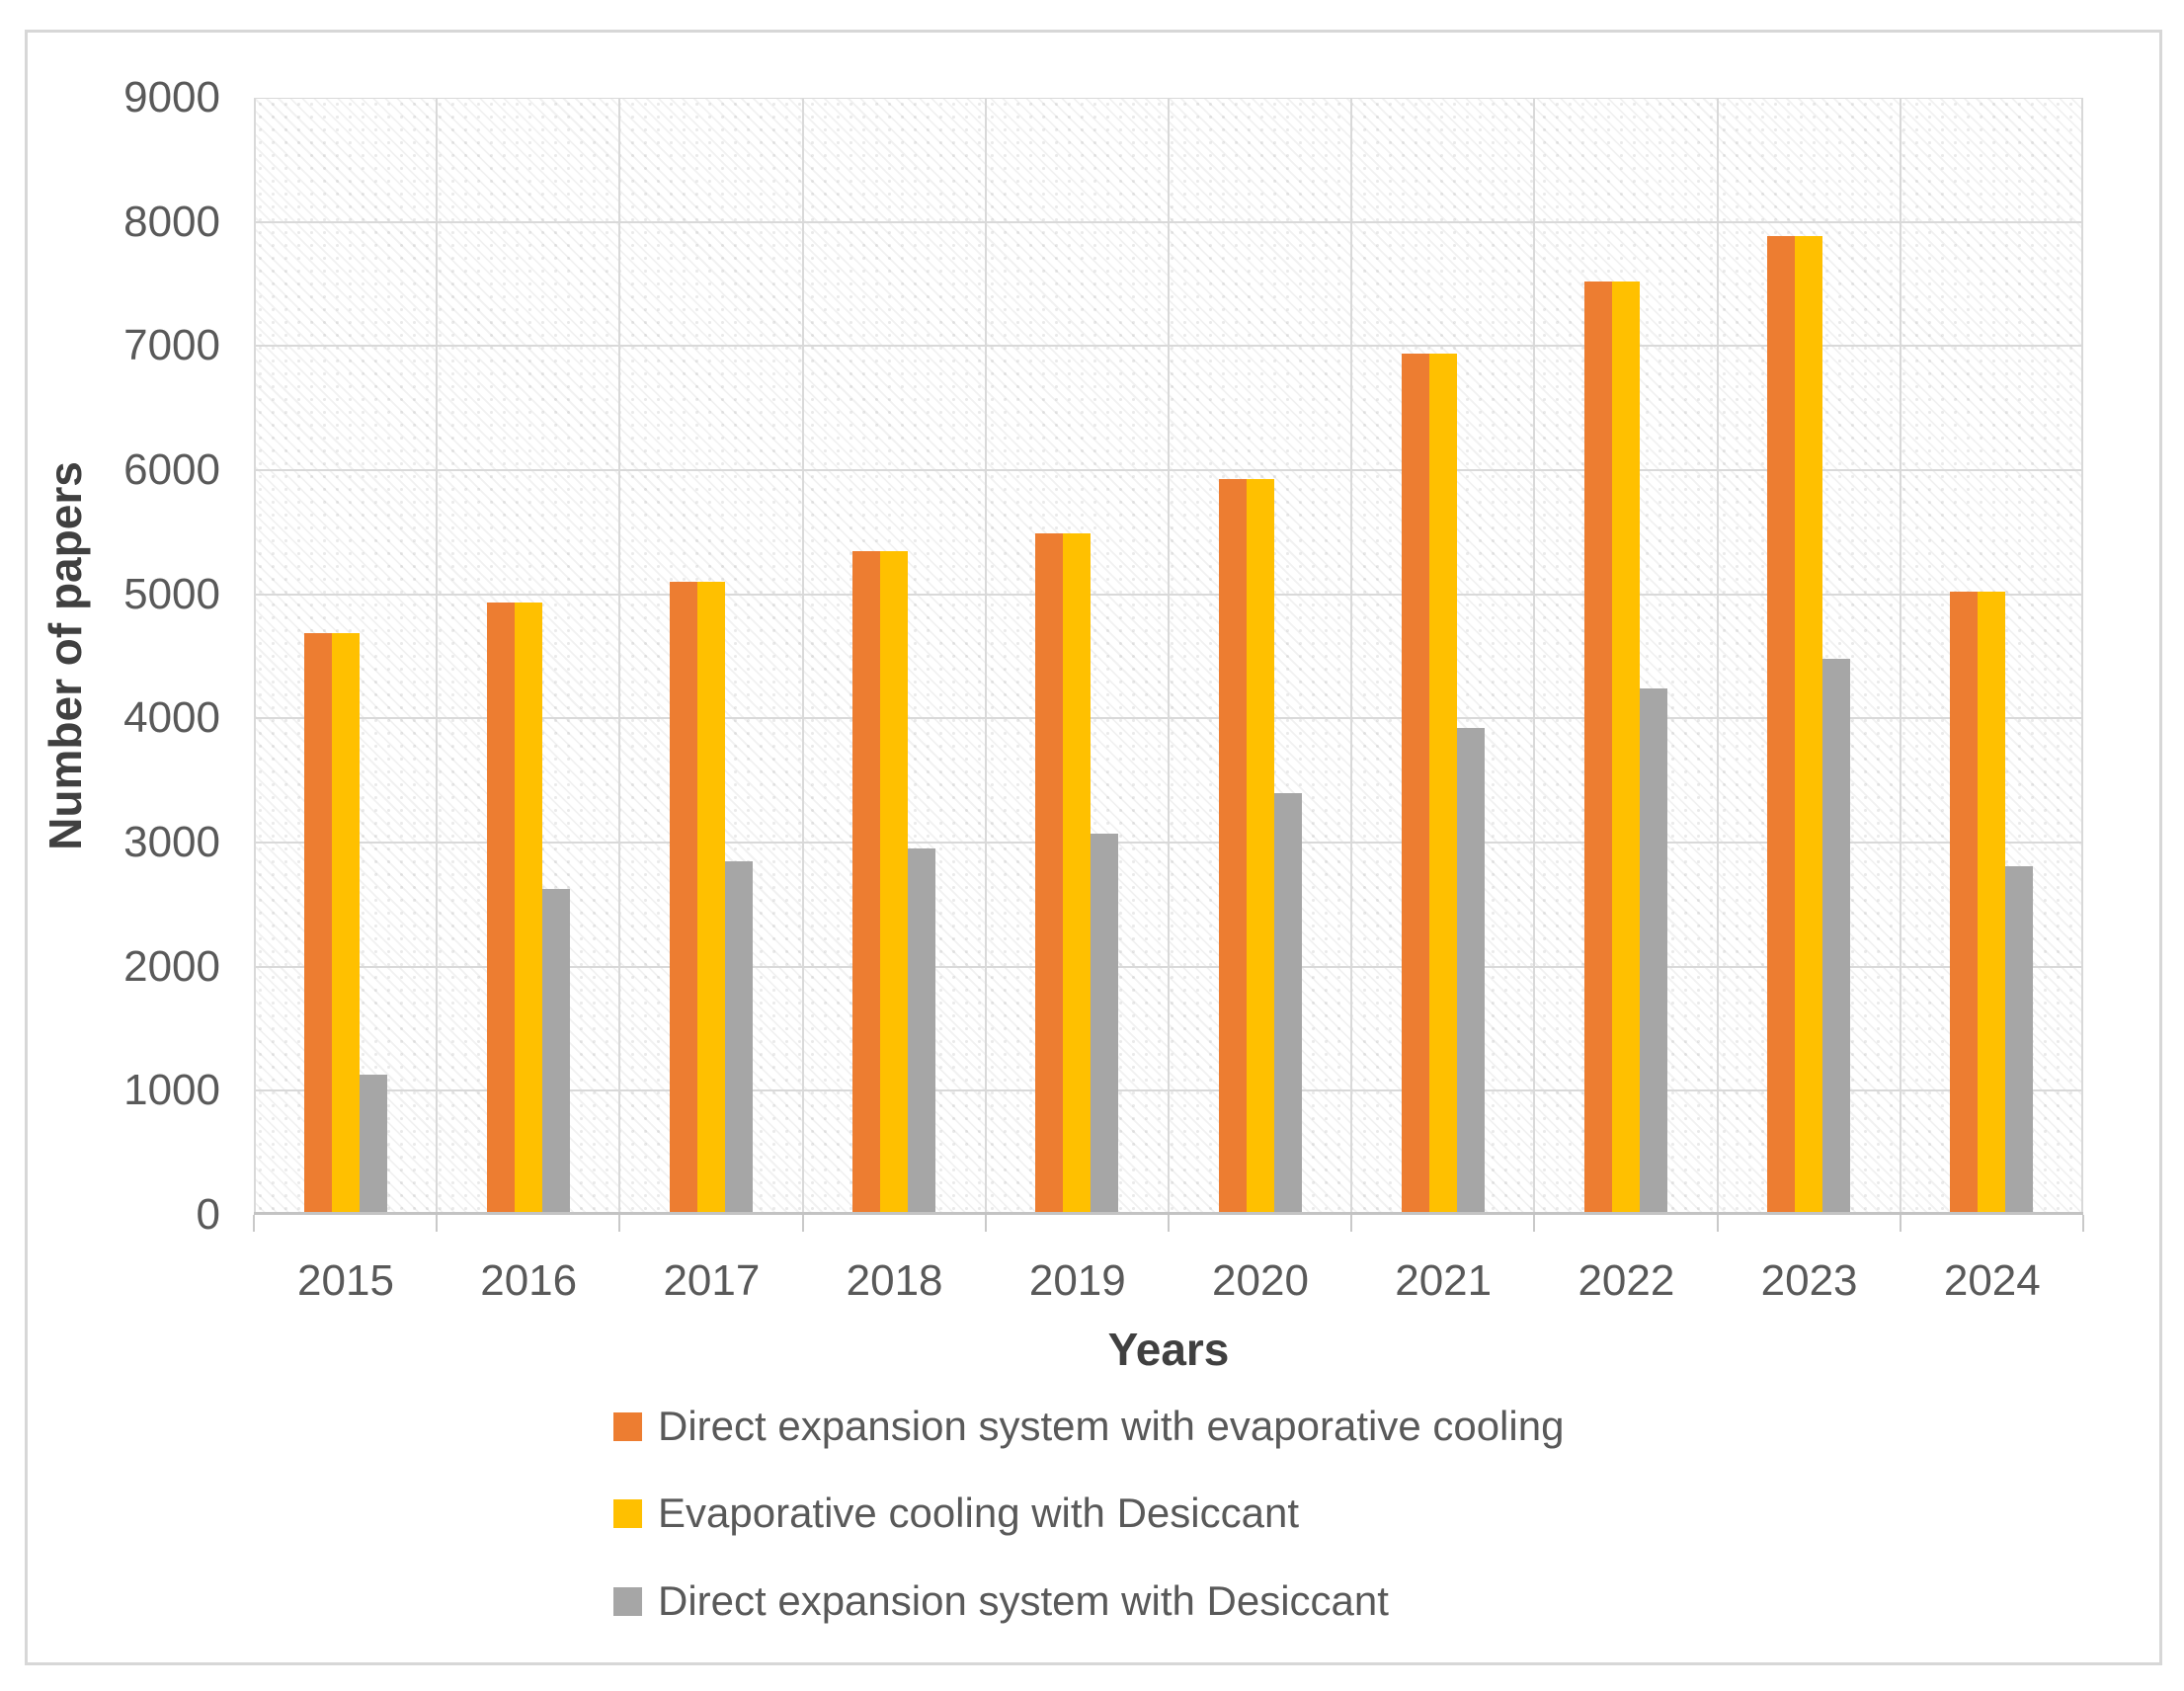 The image size is (2184, 1691). Describe the element at coordinates (1105, 1024) in the screenshot. I see `bar-2019-direct-expansion-system-with-desiccant` at that location.